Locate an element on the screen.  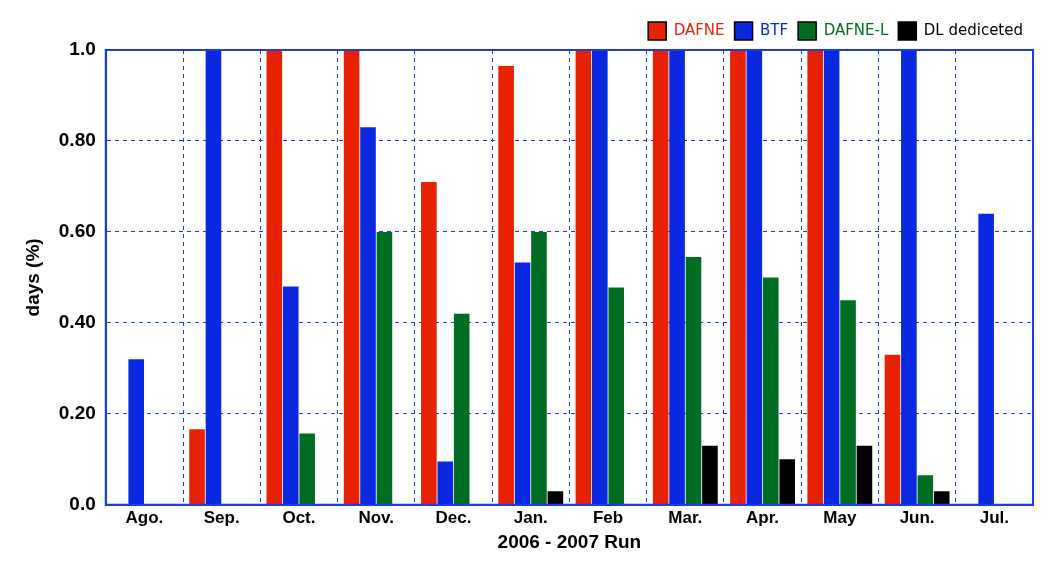
x-tick-label: Dec. is located at coordinates (453, 517).